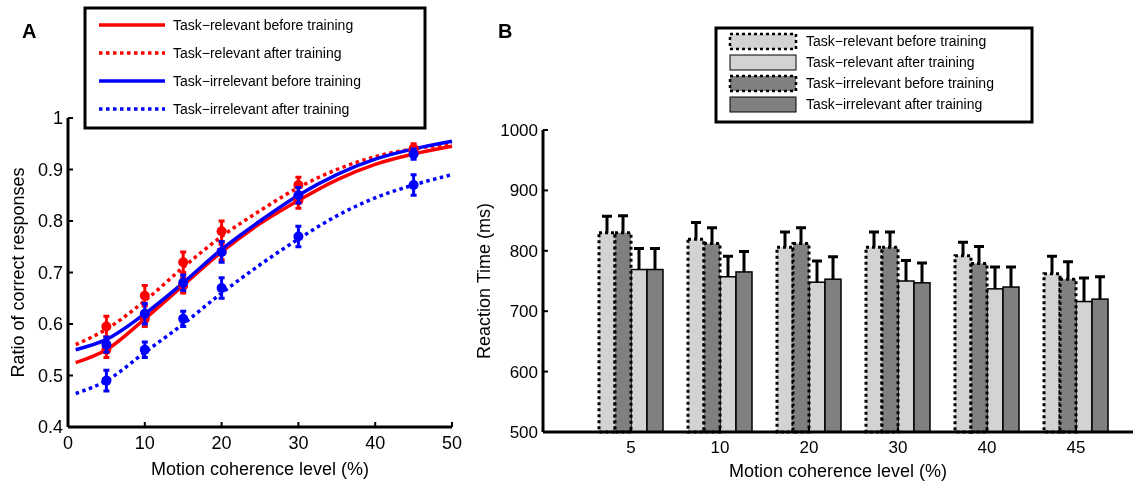 The height and width of the screenshot is (488, 1138). I want to click on y-tick-label: 1, so click(57, 118).